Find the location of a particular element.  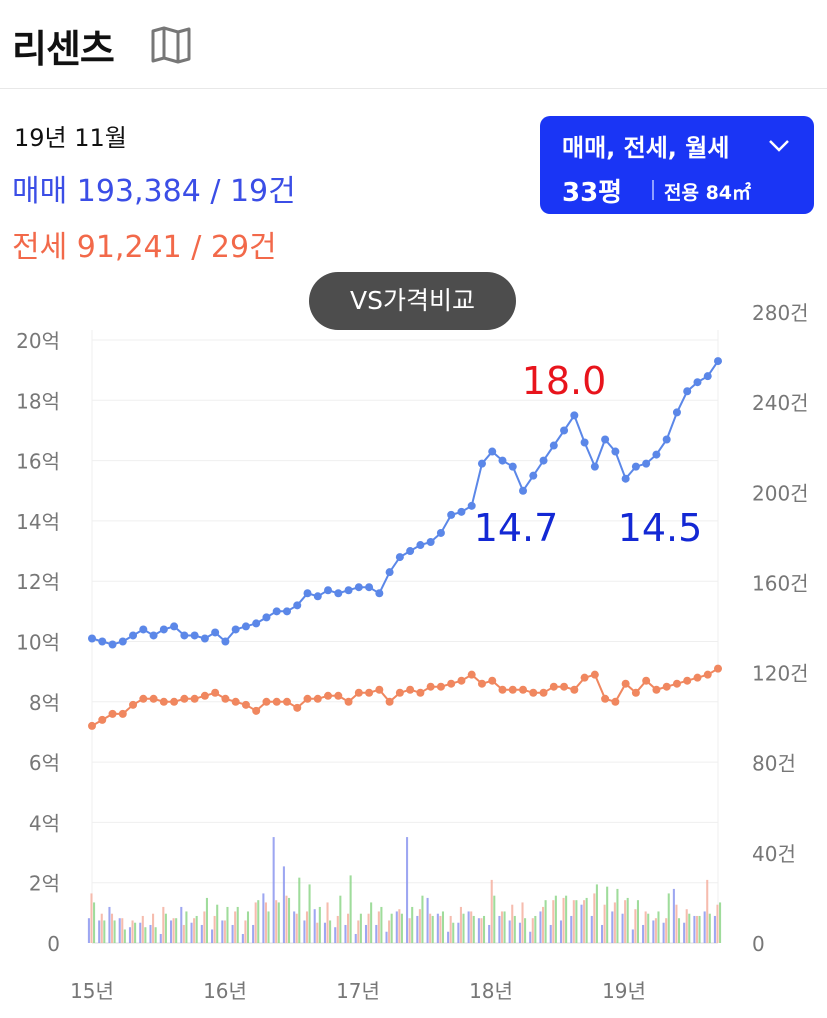

y-left-tick-label: 6억 is located at coordinates (44, 763).